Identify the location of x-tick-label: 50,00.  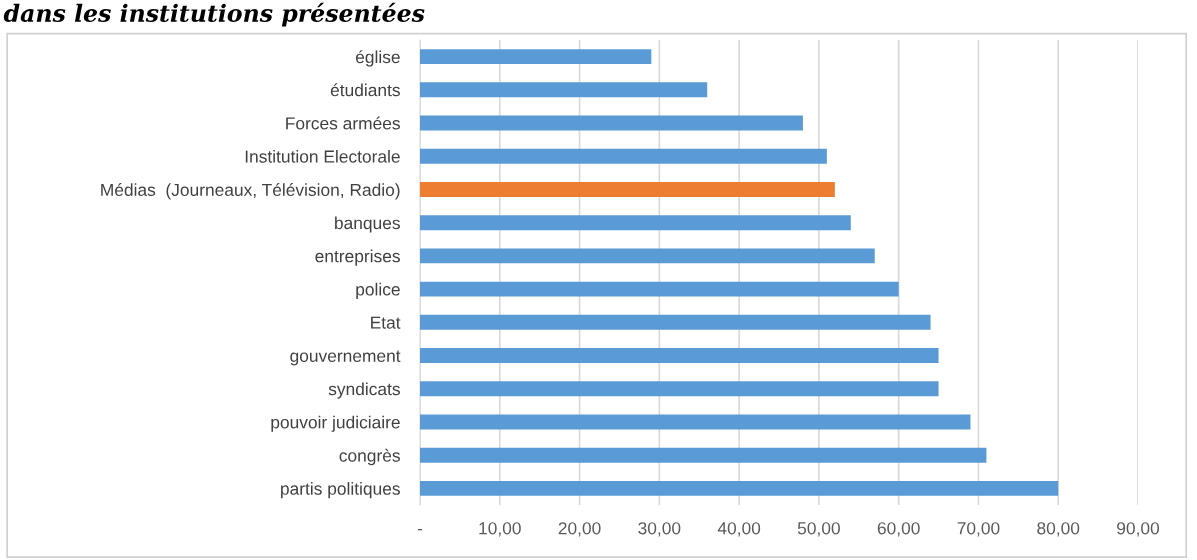
(818, 529).